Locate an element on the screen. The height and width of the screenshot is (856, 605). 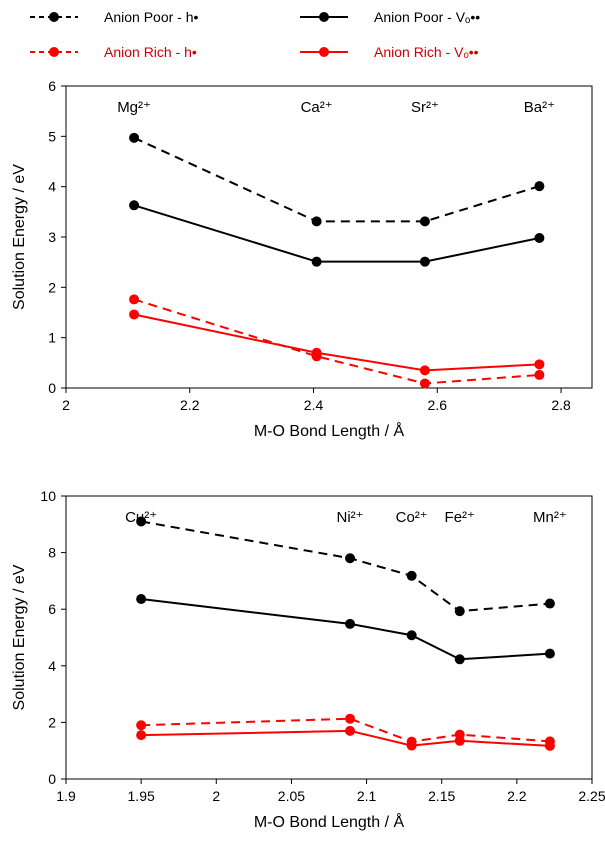
legend-item: Anion Poor - h• is located at coordinates (114, 17).